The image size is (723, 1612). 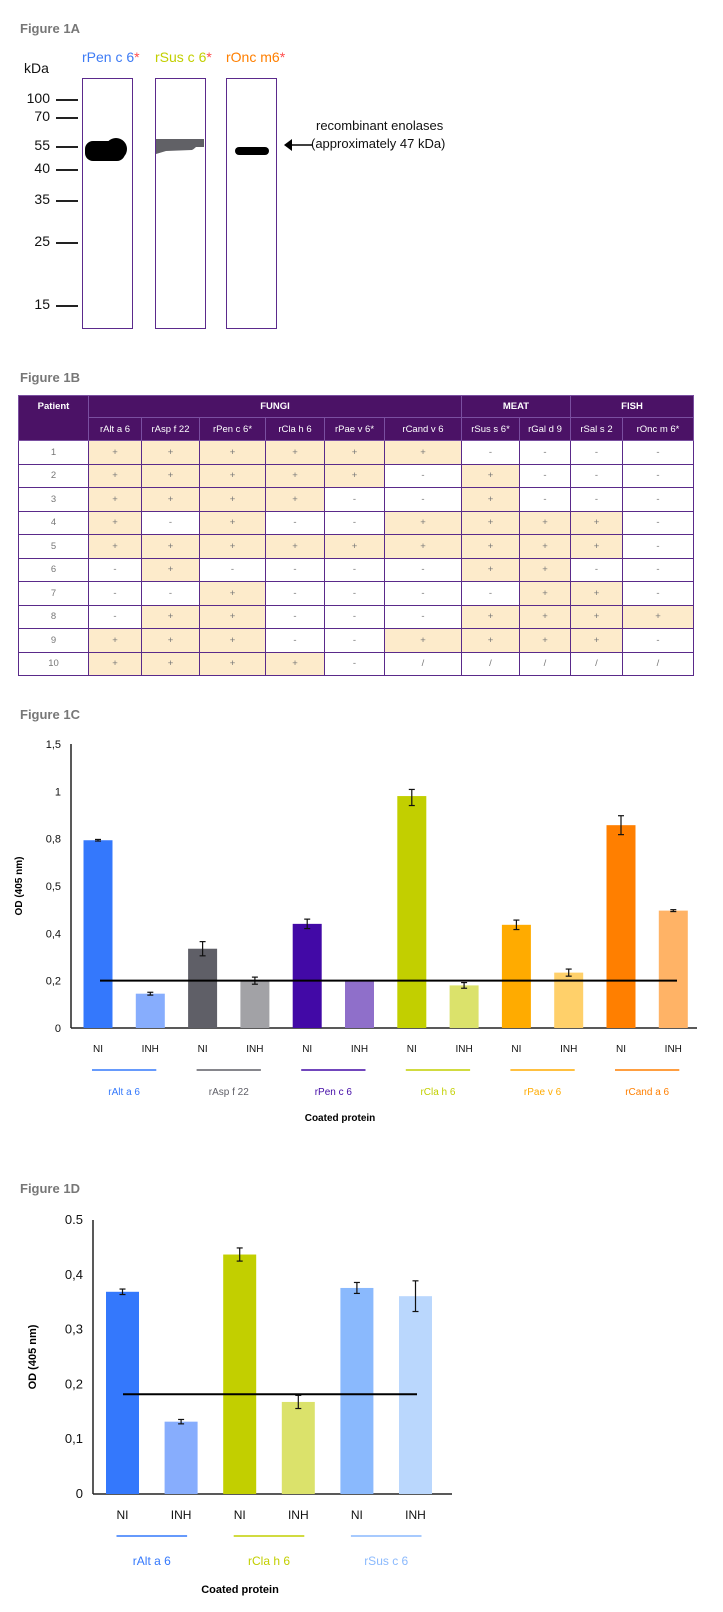 I want to click on patient-cell: 9, so click(x=53, y=640).